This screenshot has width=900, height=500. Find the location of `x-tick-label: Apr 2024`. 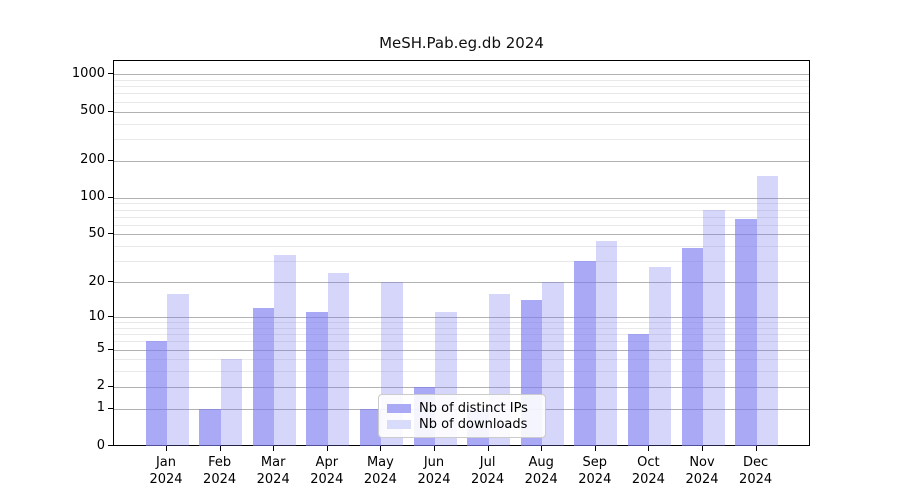

x-tick-label: Apr 2024 is located at coordinates (327, 471).